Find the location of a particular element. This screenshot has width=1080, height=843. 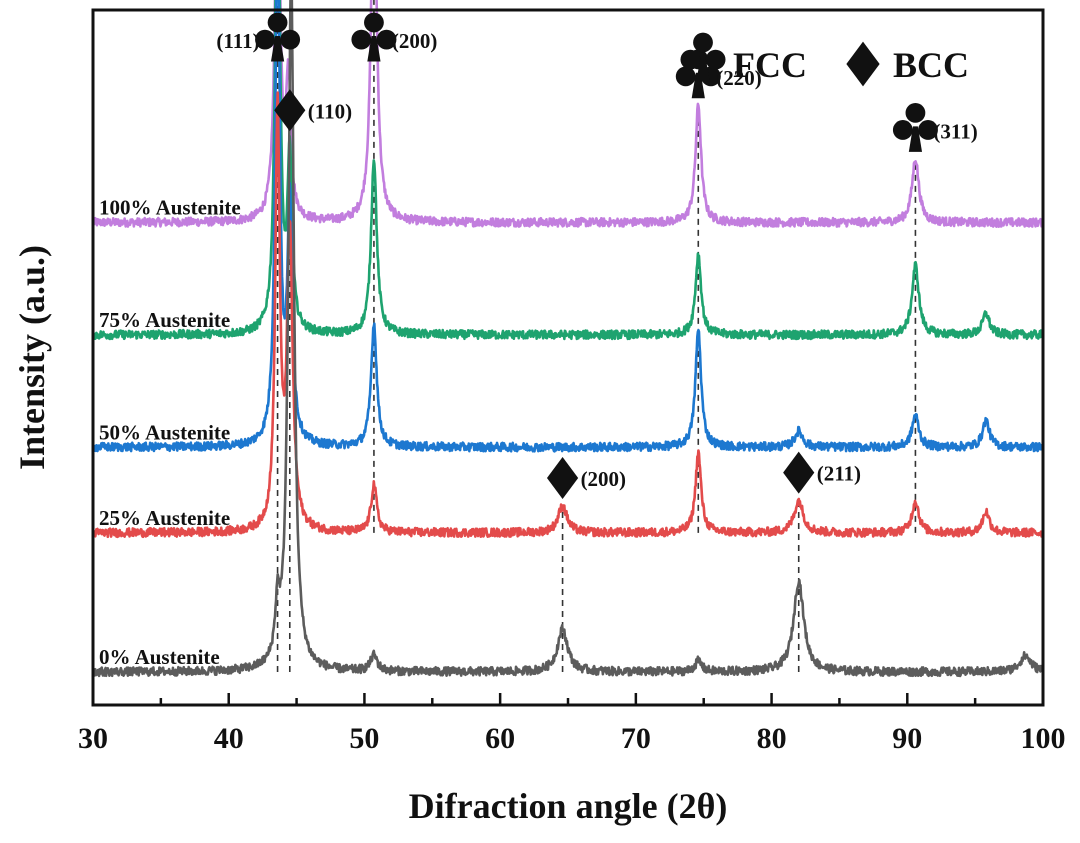

x-tick-label: 60 is located at coordinates (500, 738).